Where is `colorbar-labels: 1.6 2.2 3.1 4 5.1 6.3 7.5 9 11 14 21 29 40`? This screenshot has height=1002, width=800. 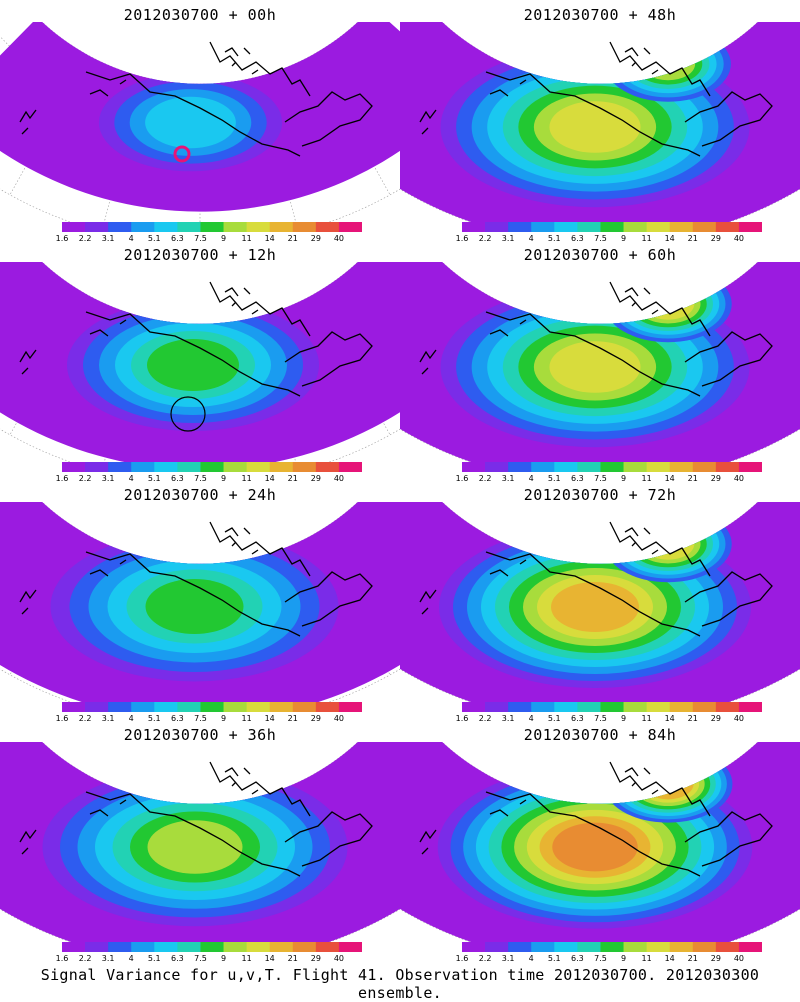
colorbar-labels: 1.6 2.2 3.1 4 5.1 6.3 7.5 9 11 14 21 29 40 is located at coordinates (210, 239).